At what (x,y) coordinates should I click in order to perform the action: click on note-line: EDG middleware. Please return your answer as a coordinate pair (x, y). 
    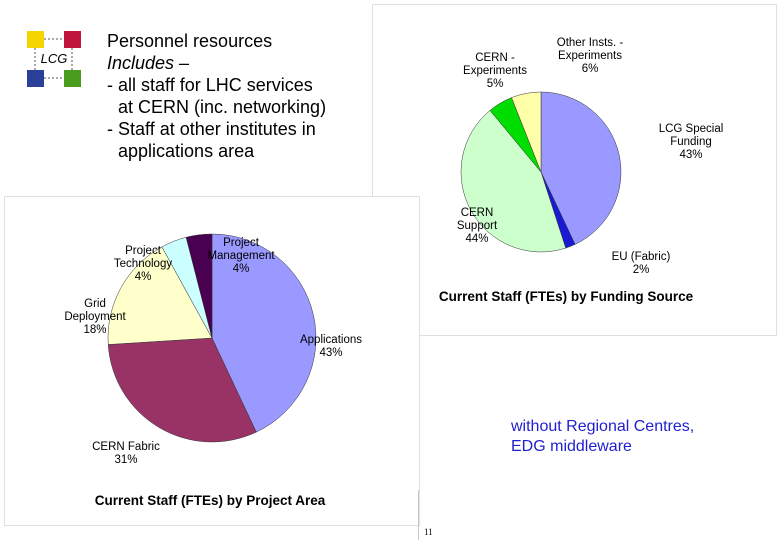
    Looking at the image, I should click on (571, 446).